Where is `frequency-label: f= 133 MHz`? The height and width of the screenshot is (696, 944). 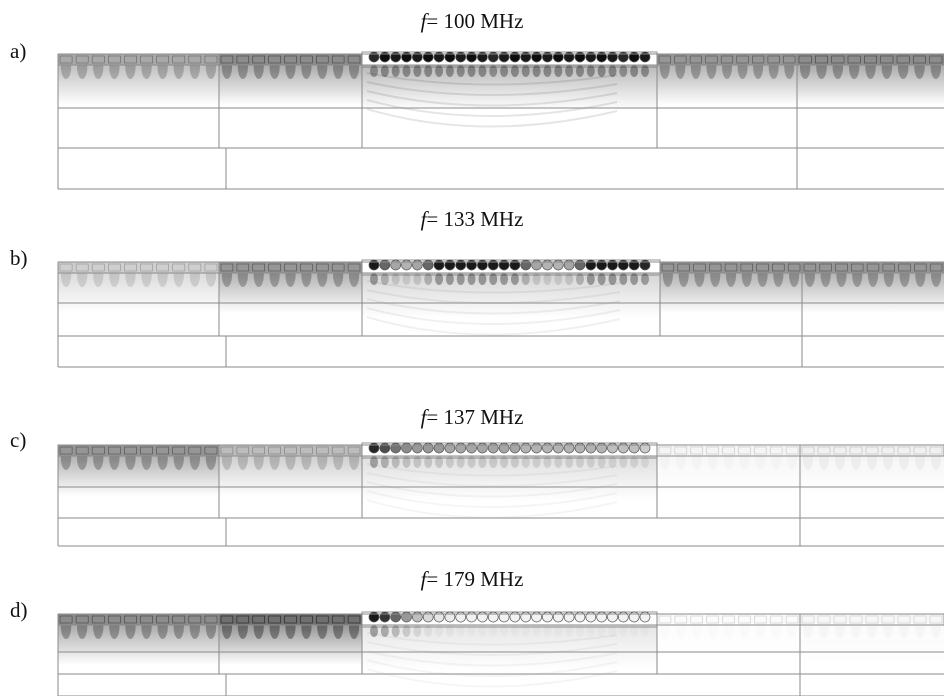 frequency-label: f= 133 MHz is located at coordinates (472, 219).